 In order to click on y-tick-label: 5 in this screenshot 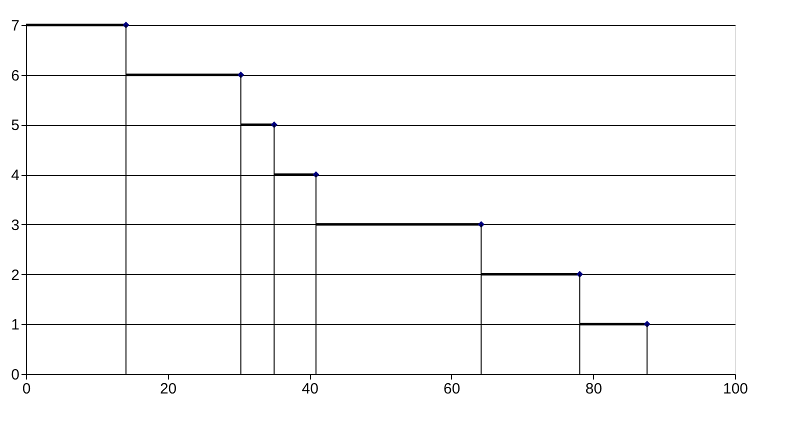, I will do `click(15, 125)`.